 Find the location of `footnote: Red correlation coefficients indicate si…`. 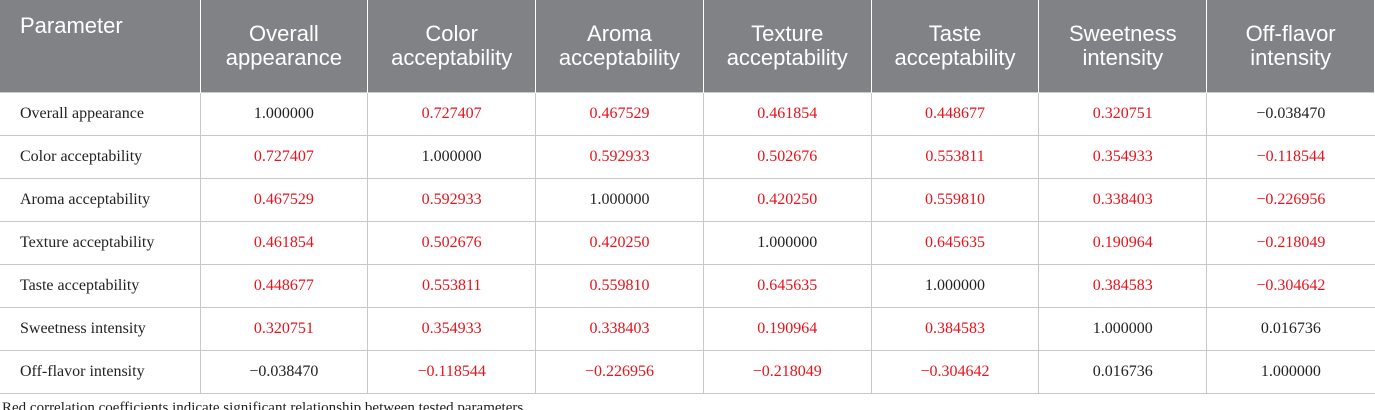

footnote: Red correlation coefficients indicate si… is located at coordinates (264, 405).